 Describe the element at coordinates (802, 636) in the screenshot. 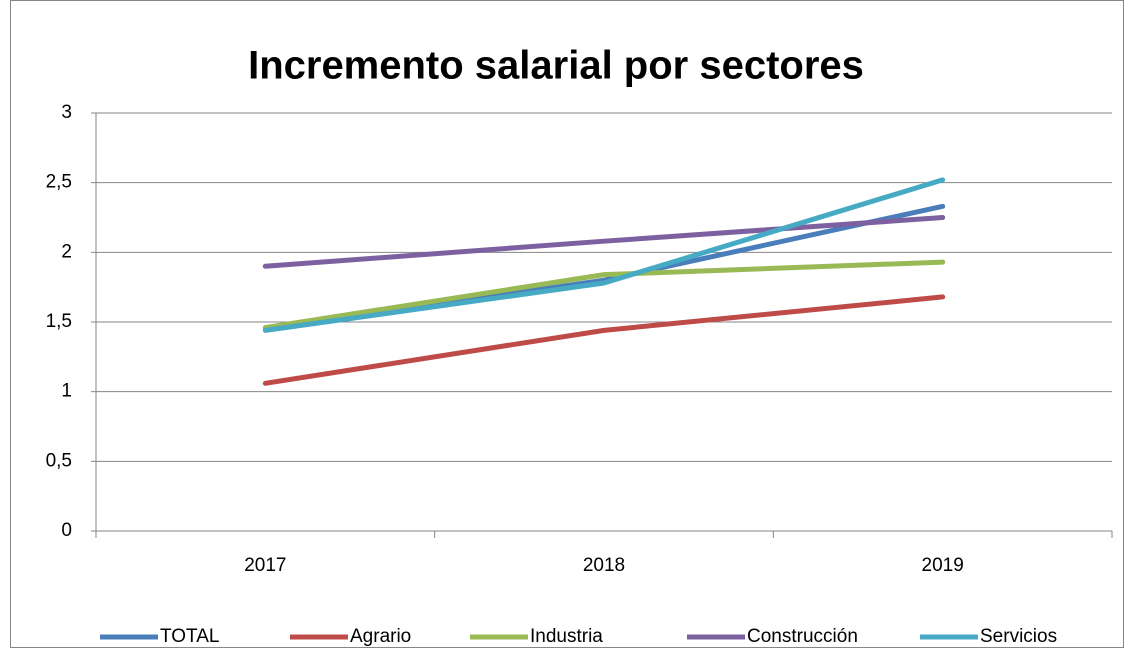

I see `legend-label: Construcción` at that location.